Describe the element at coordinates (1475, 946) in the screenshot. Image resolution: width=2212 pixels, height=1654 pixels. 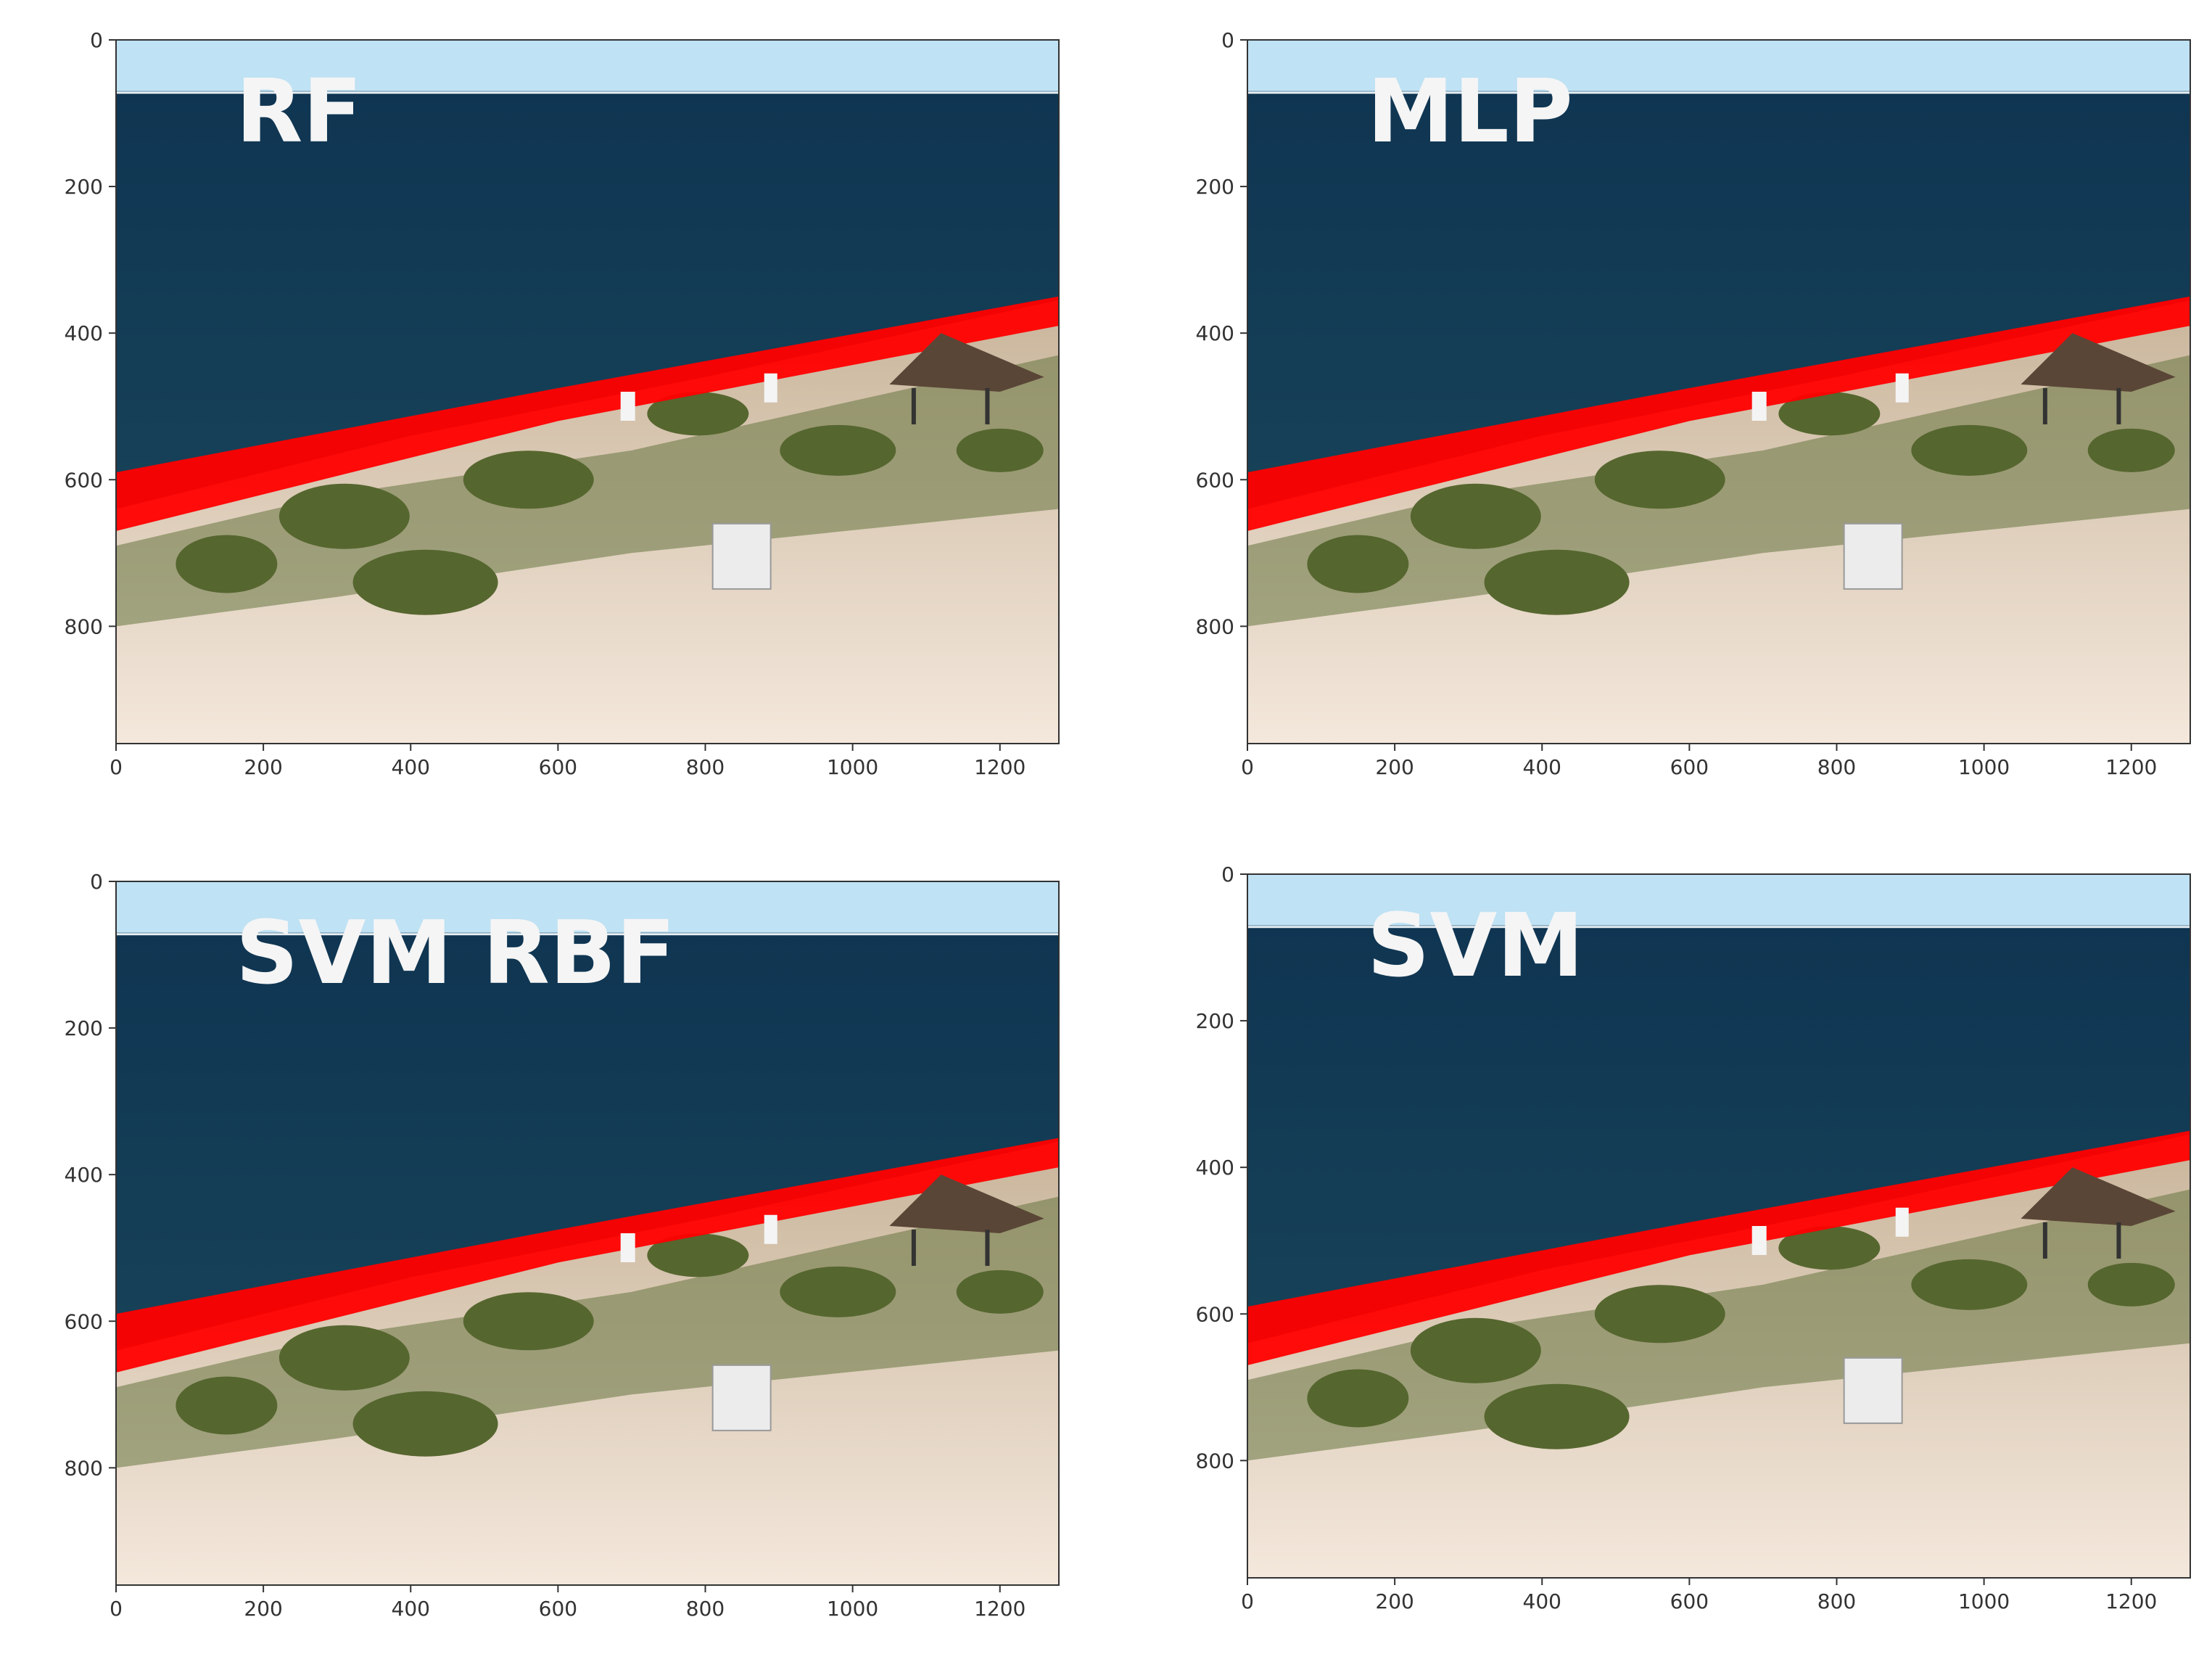
I see `panel-label: SVM` at that location.